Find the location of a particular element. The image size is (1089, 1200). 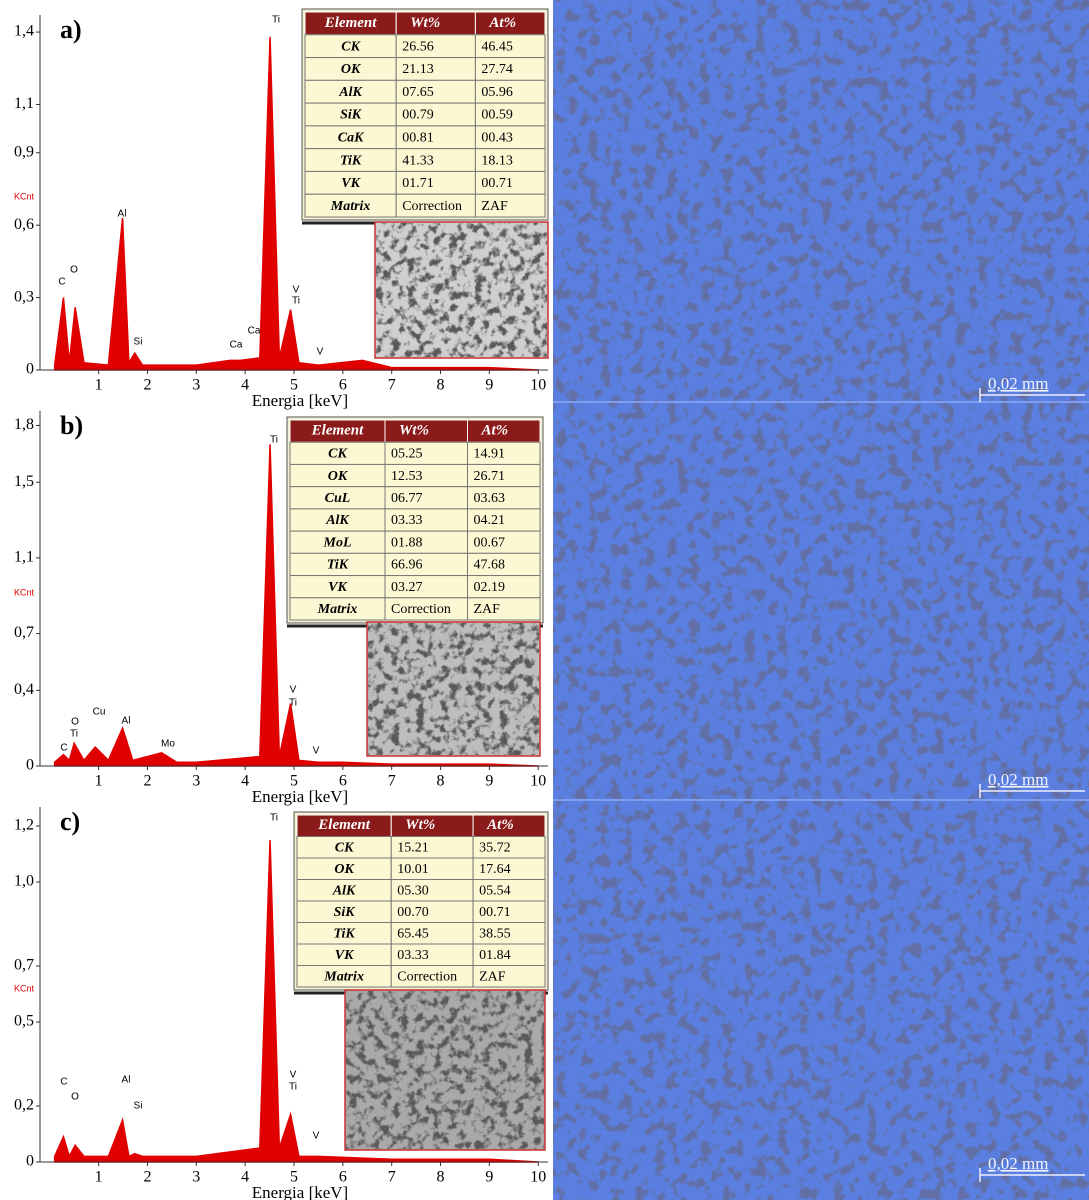

table-text: ZAF is located at coordinates (487, 609).